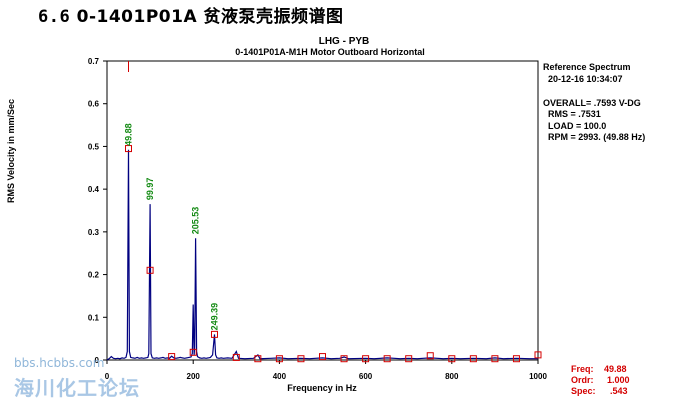 This screenshot has width=688, height=411. Describe the element at coordinates (128, 134) in the screenshot. I see `peak-label: 49.88` at that location.